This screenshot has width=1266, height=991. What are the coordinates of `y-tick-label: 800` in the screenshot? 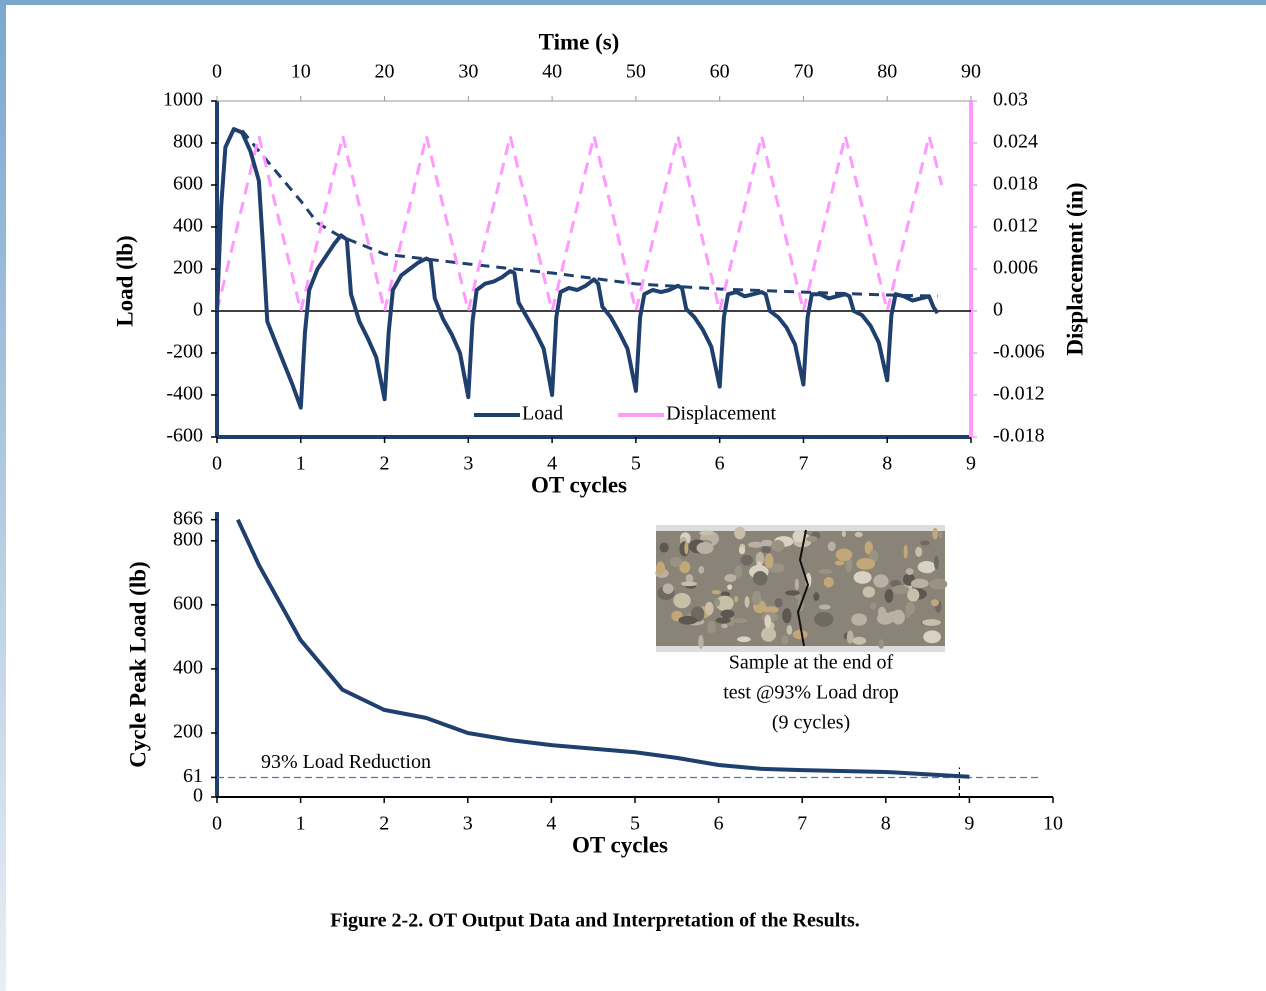 It's located at (188, 142).